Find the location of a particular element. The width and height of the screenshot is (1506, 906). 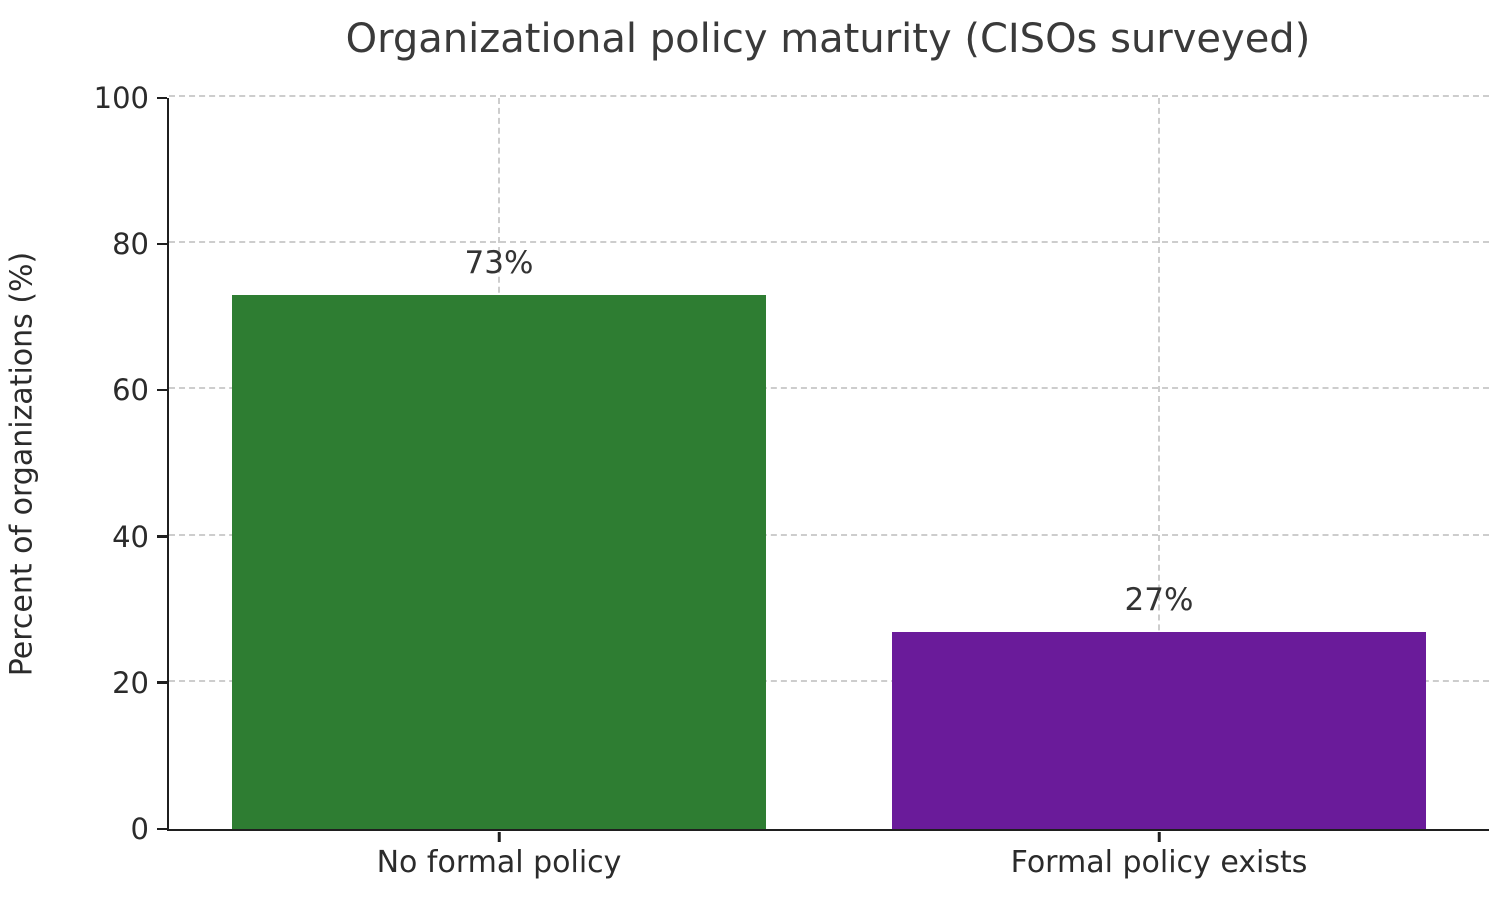

y-tick-label: 100 is located at coordinates (121, 98).